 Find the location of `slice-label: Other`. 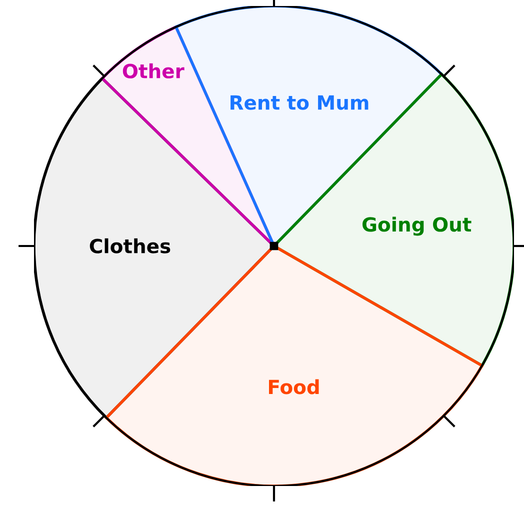

slice-label: Other is located at coordinates (153, 70).